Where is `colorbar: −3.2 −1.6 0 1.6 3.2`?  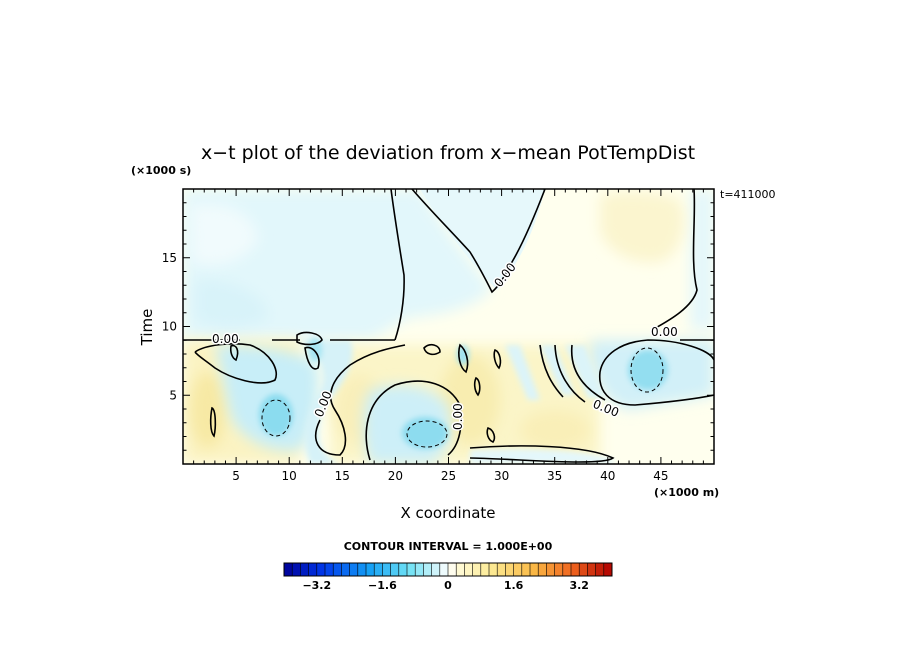 colorbar: −3.2 −1.6 0 1.6 3.2 is located at coordinates (448, 577).